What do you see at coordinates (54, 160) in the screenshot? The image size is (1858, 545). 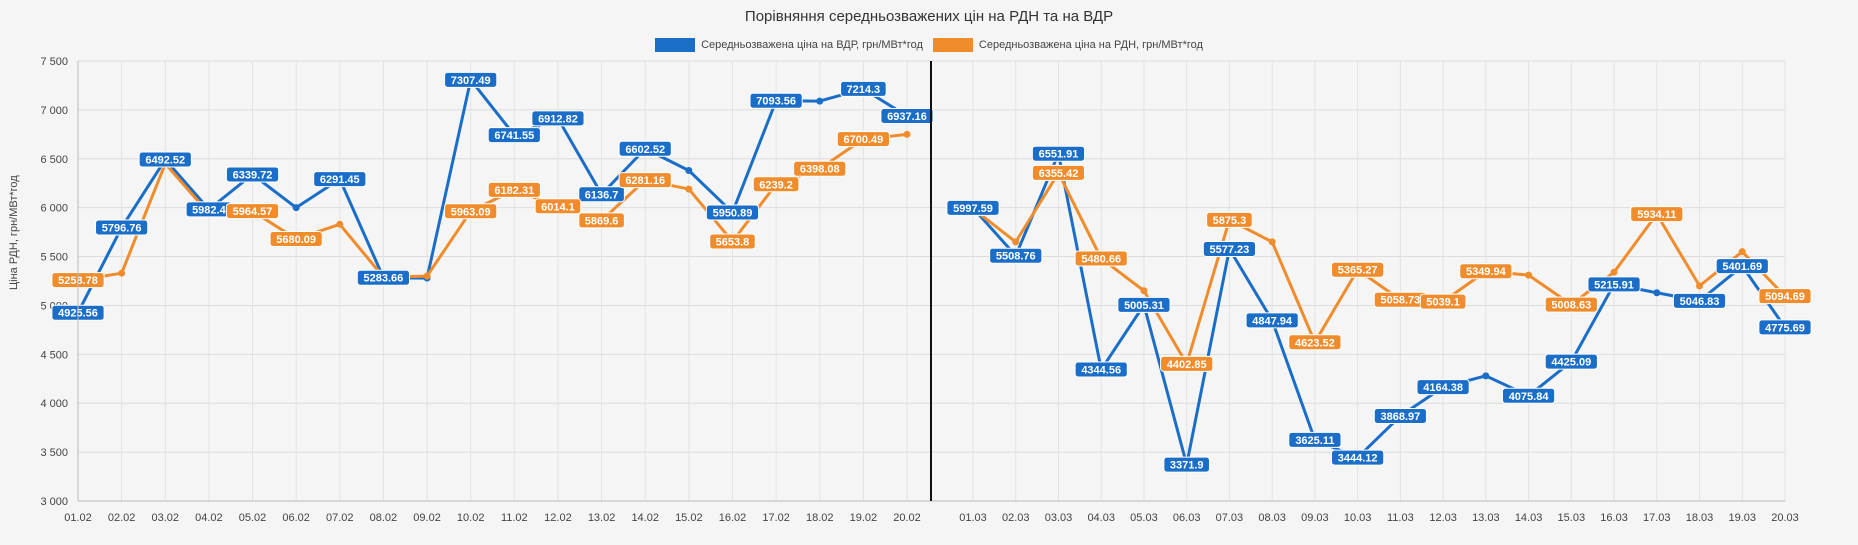 I see `y-tick-label: 6 500` at bounding box center [54, 160].